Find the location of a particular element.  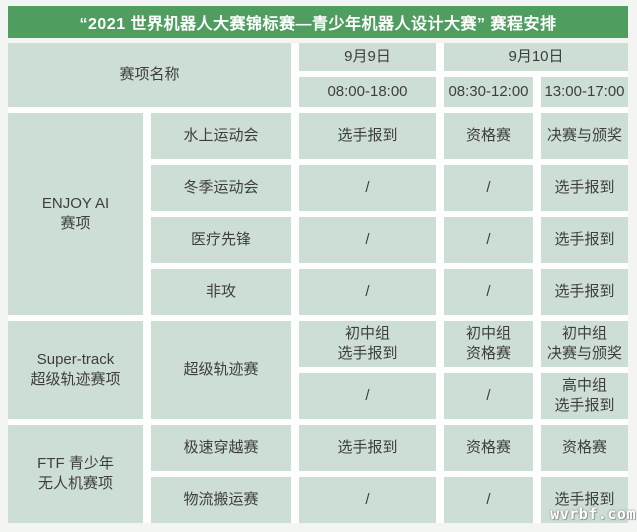

event-cell: 物流搬运赛 is located at coordinates (221, 500).